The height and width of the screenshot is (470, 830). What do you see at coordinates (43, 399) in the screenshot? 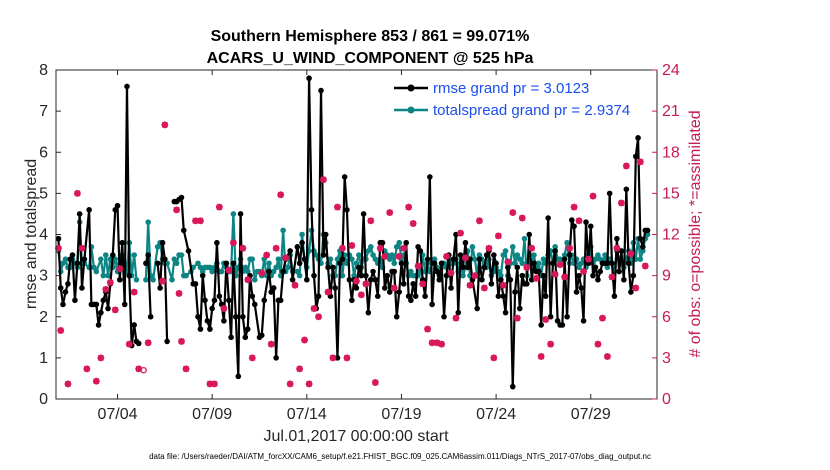
I see `left-tick-label: 0` at bounding box center [43, 399].